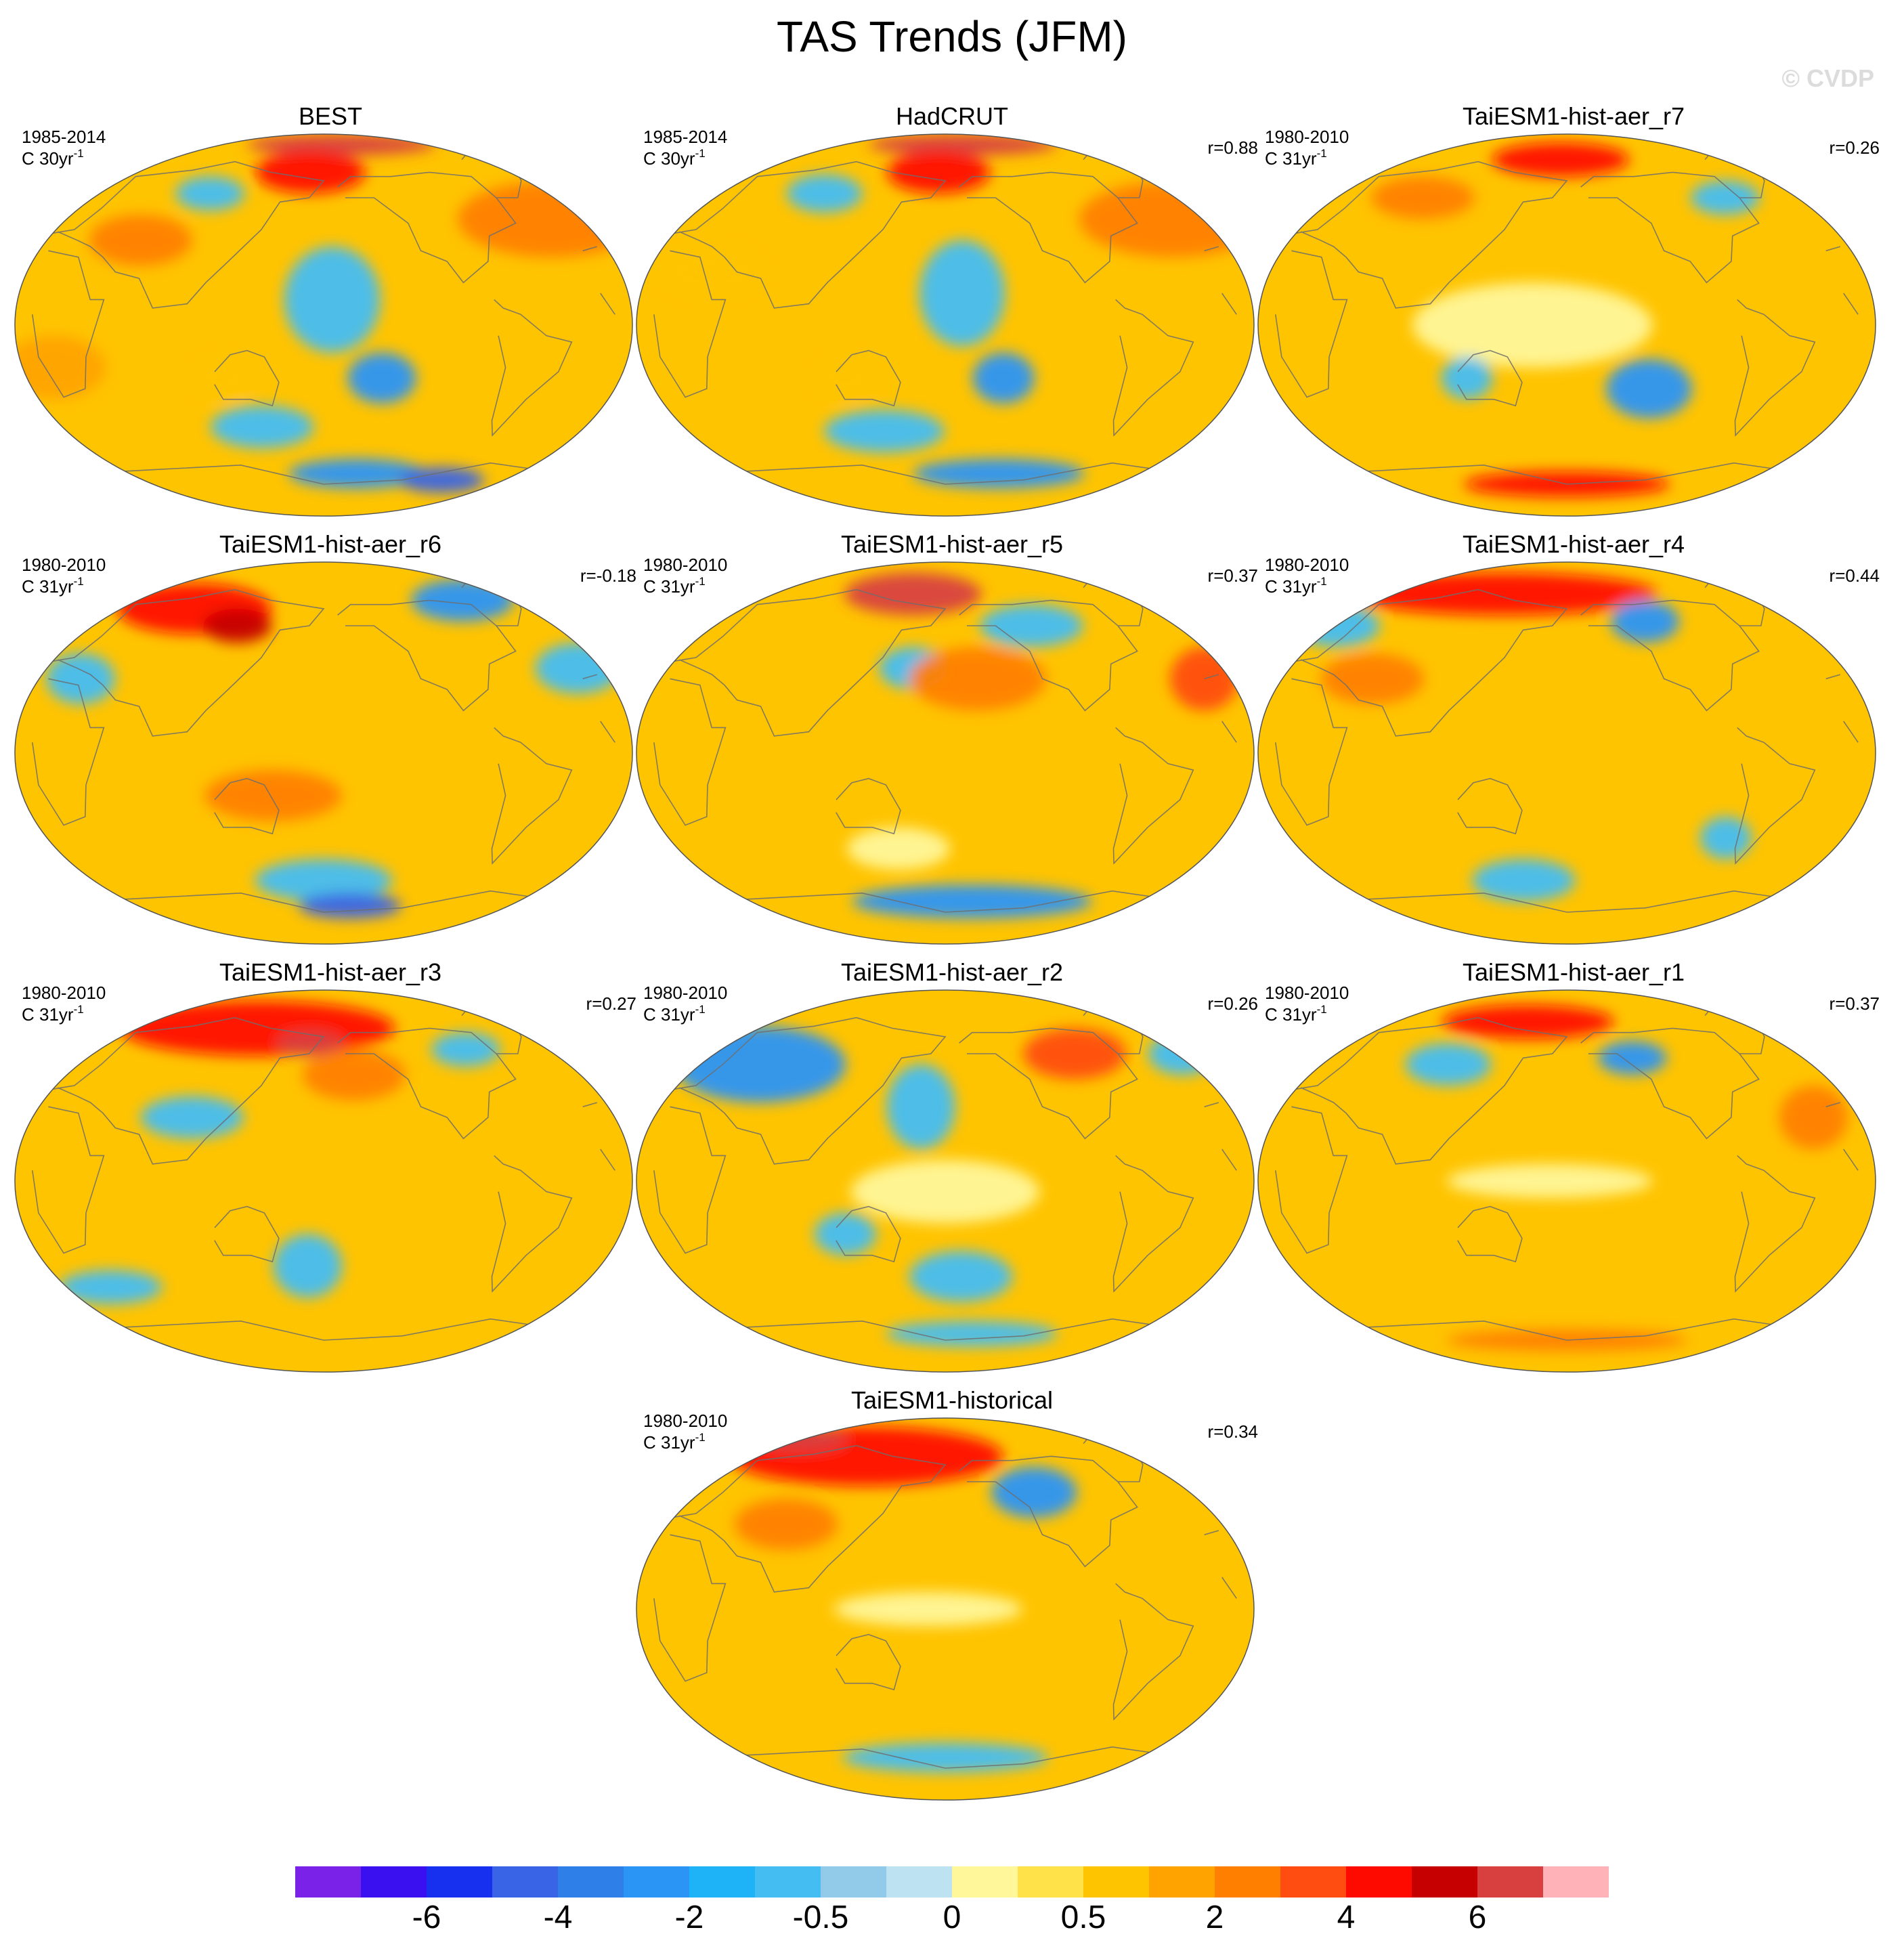  Describe the element at coordinates (1828, 78) in the screenshot. I see `watermark: © CVDP` at that location.